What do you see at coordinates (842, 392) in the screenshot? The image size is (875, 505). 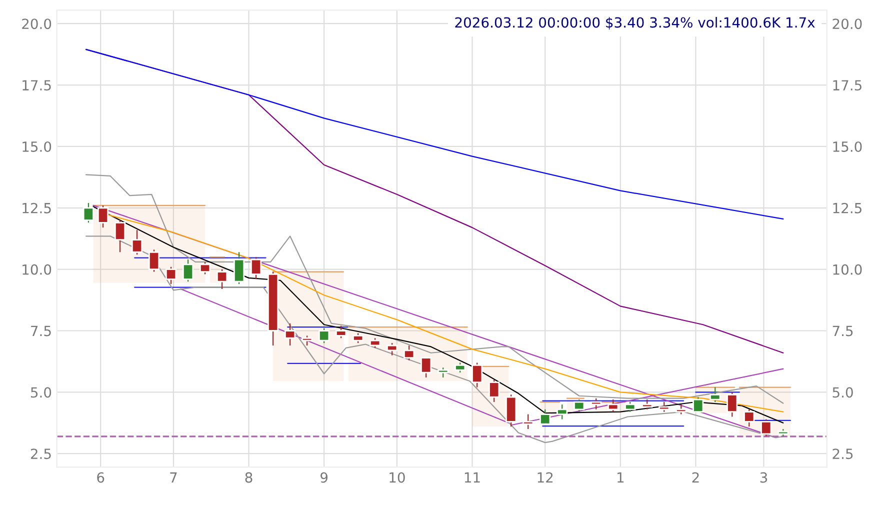 I see `y2-tick-label: 5.0` at bounding box center [842, 392].